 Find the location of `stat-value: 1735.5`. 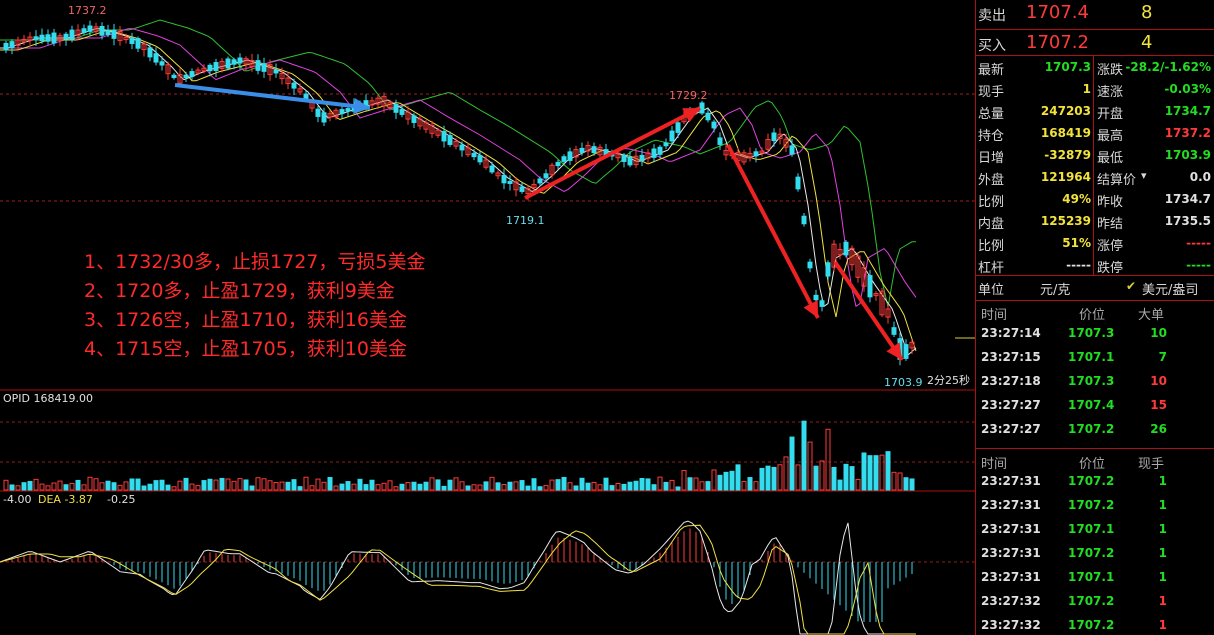

stat-value: 1735.5 is located at coordinates (1187, 221).